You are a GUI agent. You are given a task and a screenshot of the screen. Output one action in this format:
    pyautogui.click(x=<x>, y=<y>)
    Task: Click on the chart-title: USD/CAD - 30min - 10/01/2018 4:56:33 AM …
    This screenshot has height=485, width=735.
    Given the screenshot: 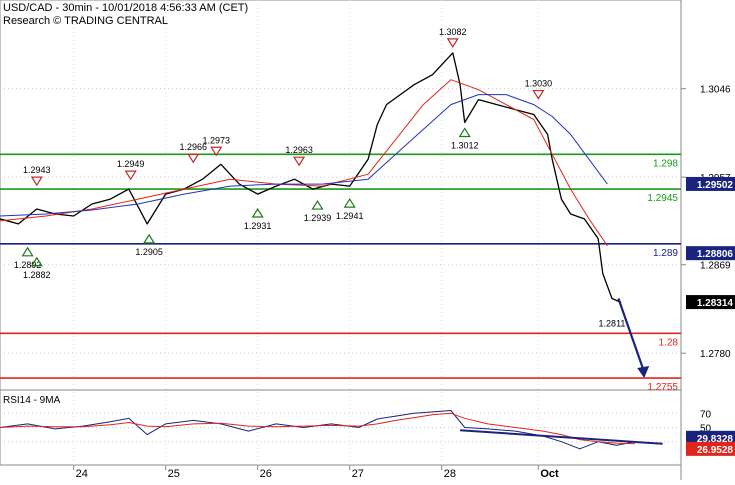 What is the action you would take?
    pyautogui.click(x=125, y=8)
    